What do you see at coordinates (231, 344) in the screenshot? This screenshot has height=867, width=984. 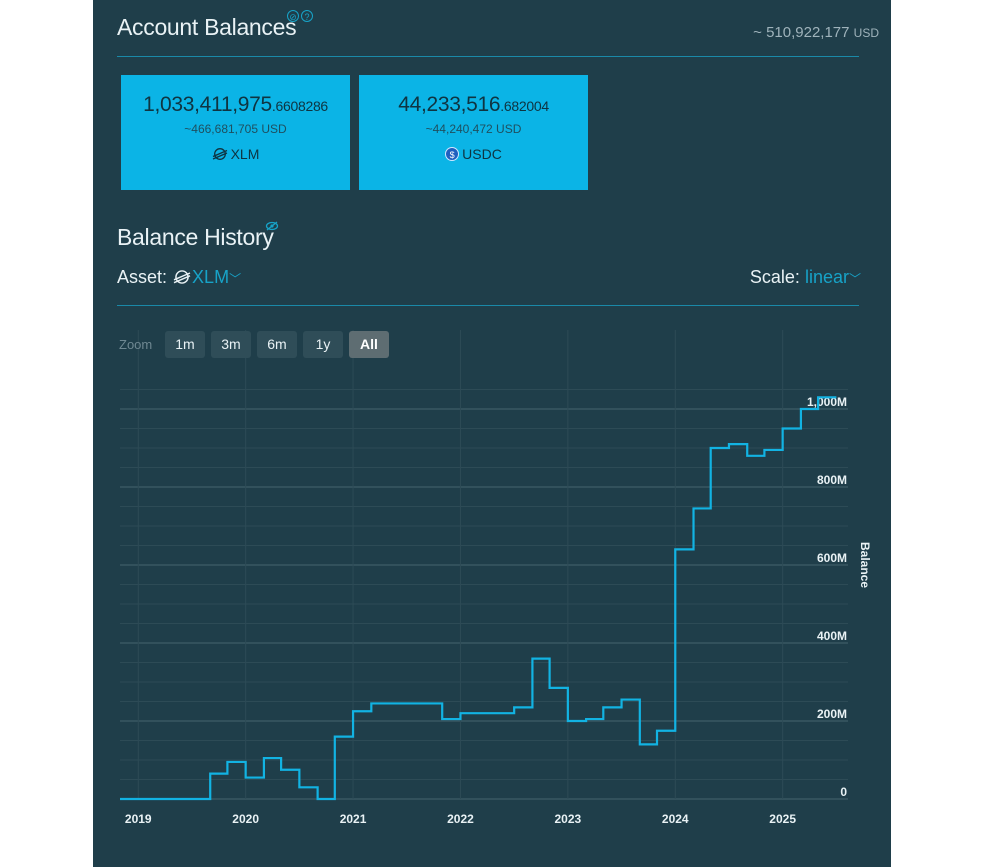 I see `zoom-3m-button: 3m` at bounding box center [231, 344].